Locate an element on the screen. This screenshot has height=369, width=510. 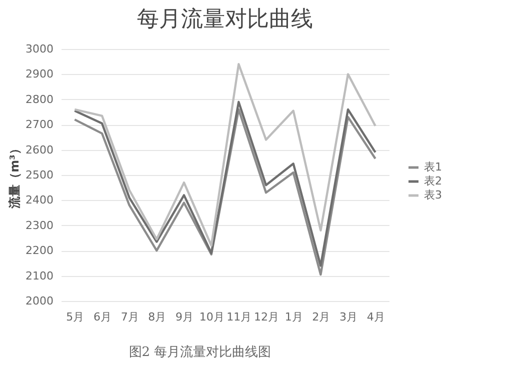
x-tick-label: 12月 is located at coordinates (266, 317).